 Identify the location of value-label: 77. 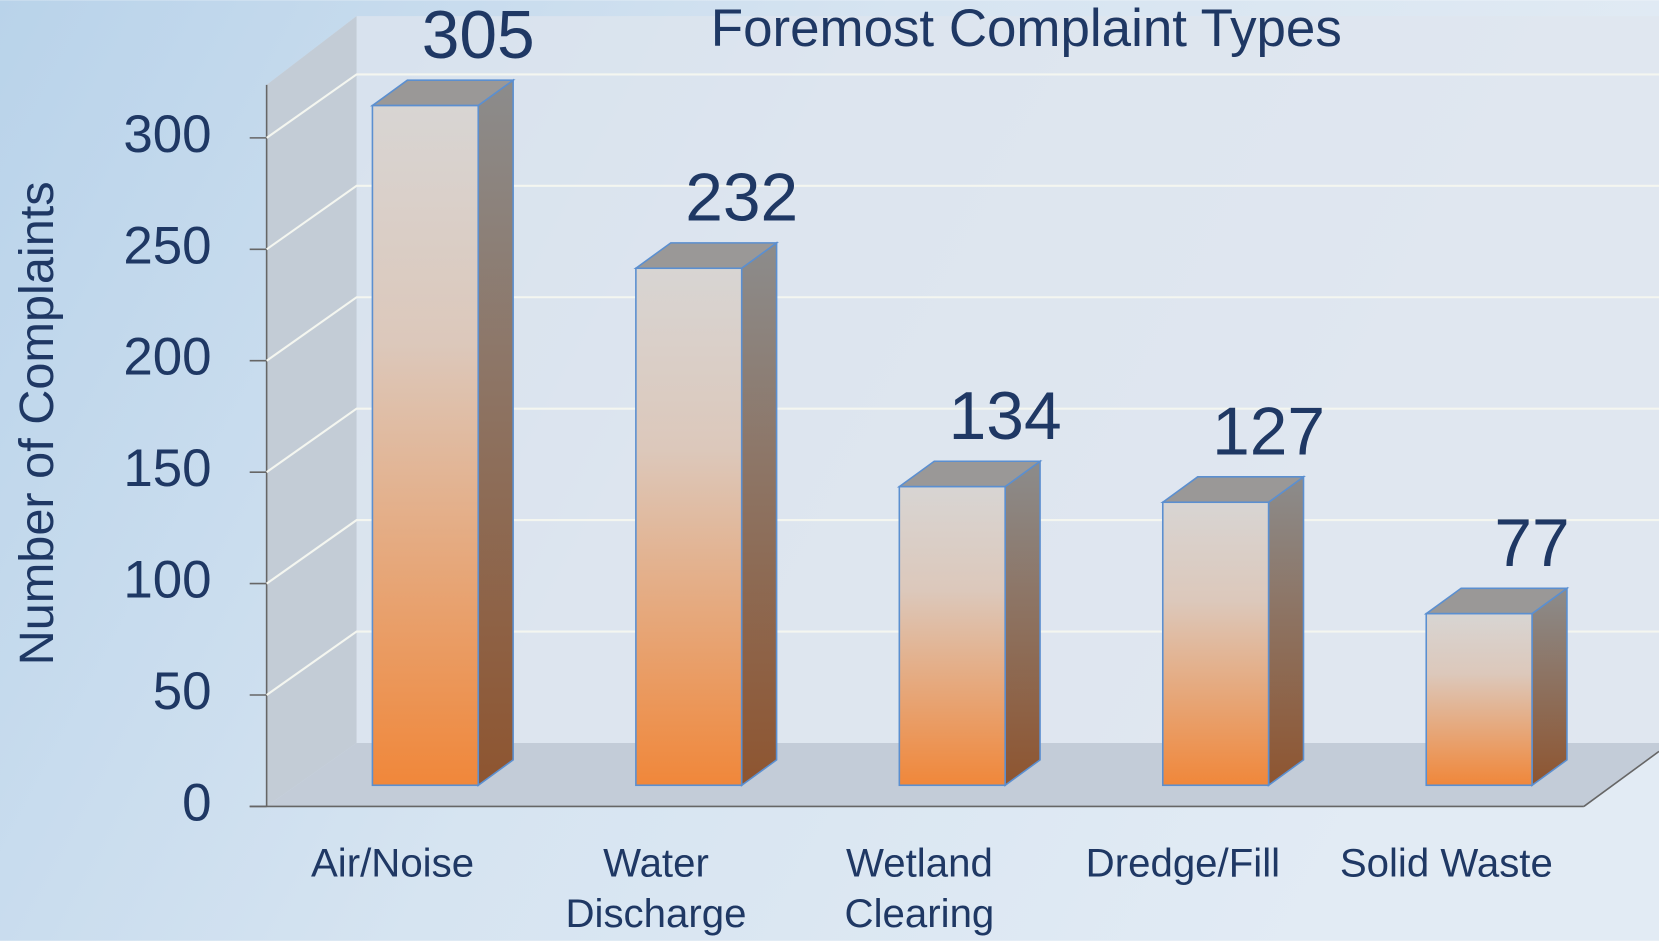
(1531, 543).